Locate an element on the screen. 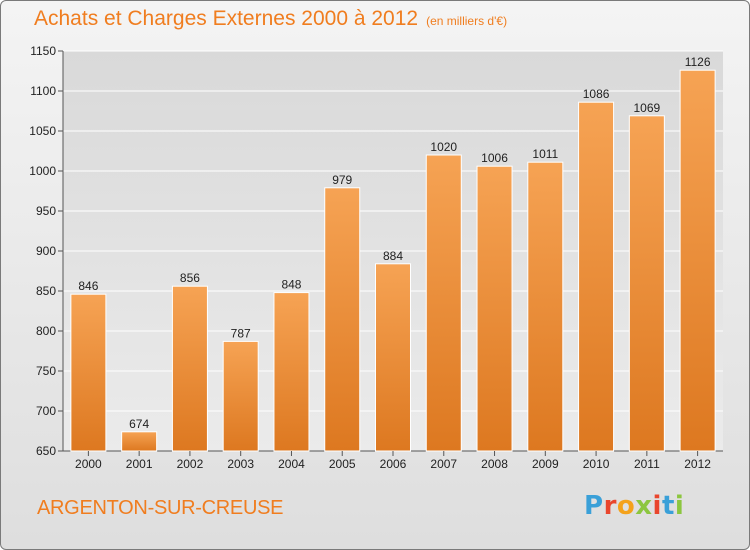 The image size is (750, 550). data-label: 1020 is located at coordinates (443, 147).